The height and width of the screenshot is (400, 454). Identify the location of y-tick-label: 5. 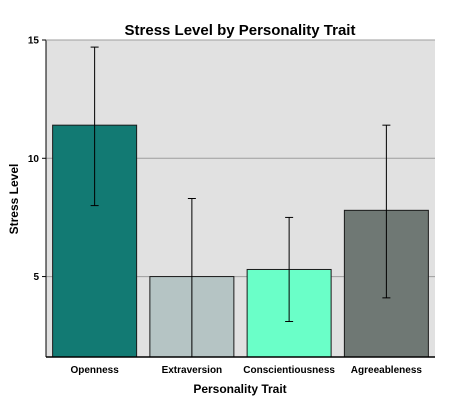
(36, 277).